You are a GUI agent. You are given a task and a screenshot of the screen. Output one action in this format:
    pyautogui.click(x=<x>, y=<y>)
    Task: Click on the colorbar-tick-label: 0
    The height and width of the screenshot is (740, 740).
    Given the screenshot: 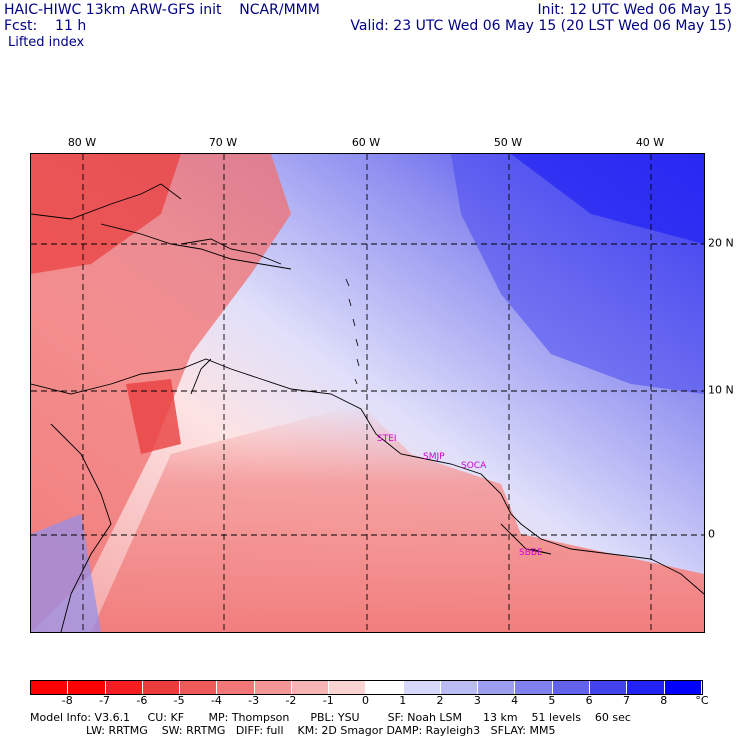 What is the action you would take?
    pyautogui.click(x=365, y=700)
    